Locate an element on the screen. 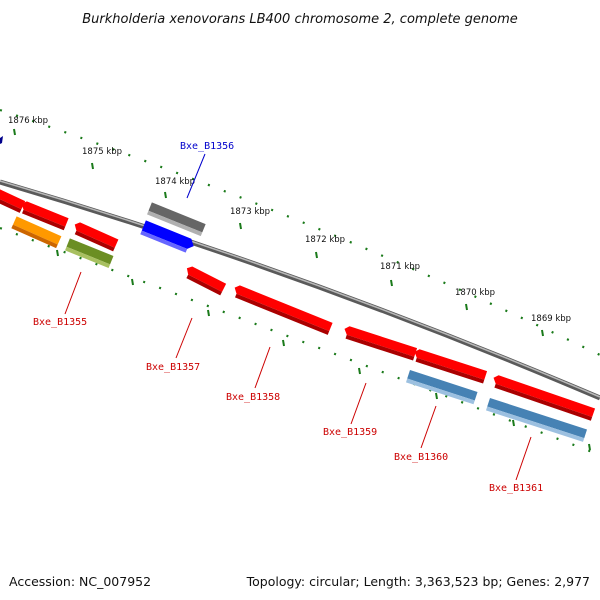 This screenshot has width=600, height=600. gene-label: Bxe_B1356 is located at coordinates (207, 146).